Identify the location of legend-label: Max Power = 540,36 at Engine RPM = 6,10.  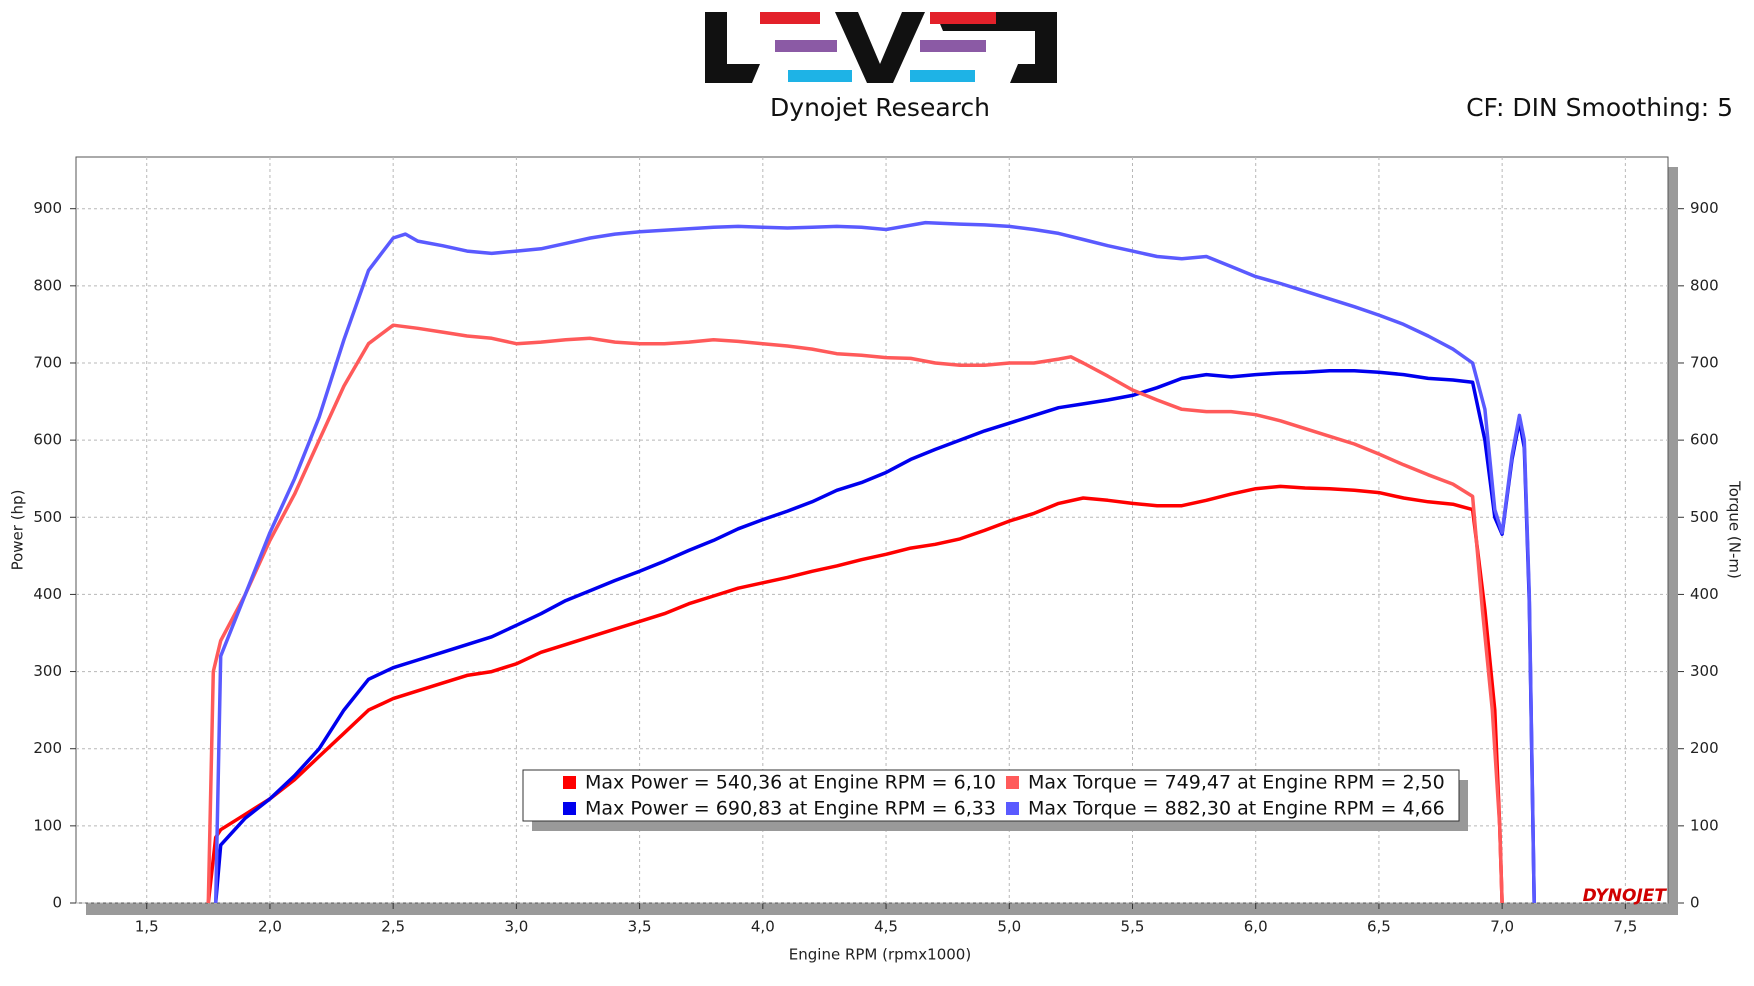
(790, 783).